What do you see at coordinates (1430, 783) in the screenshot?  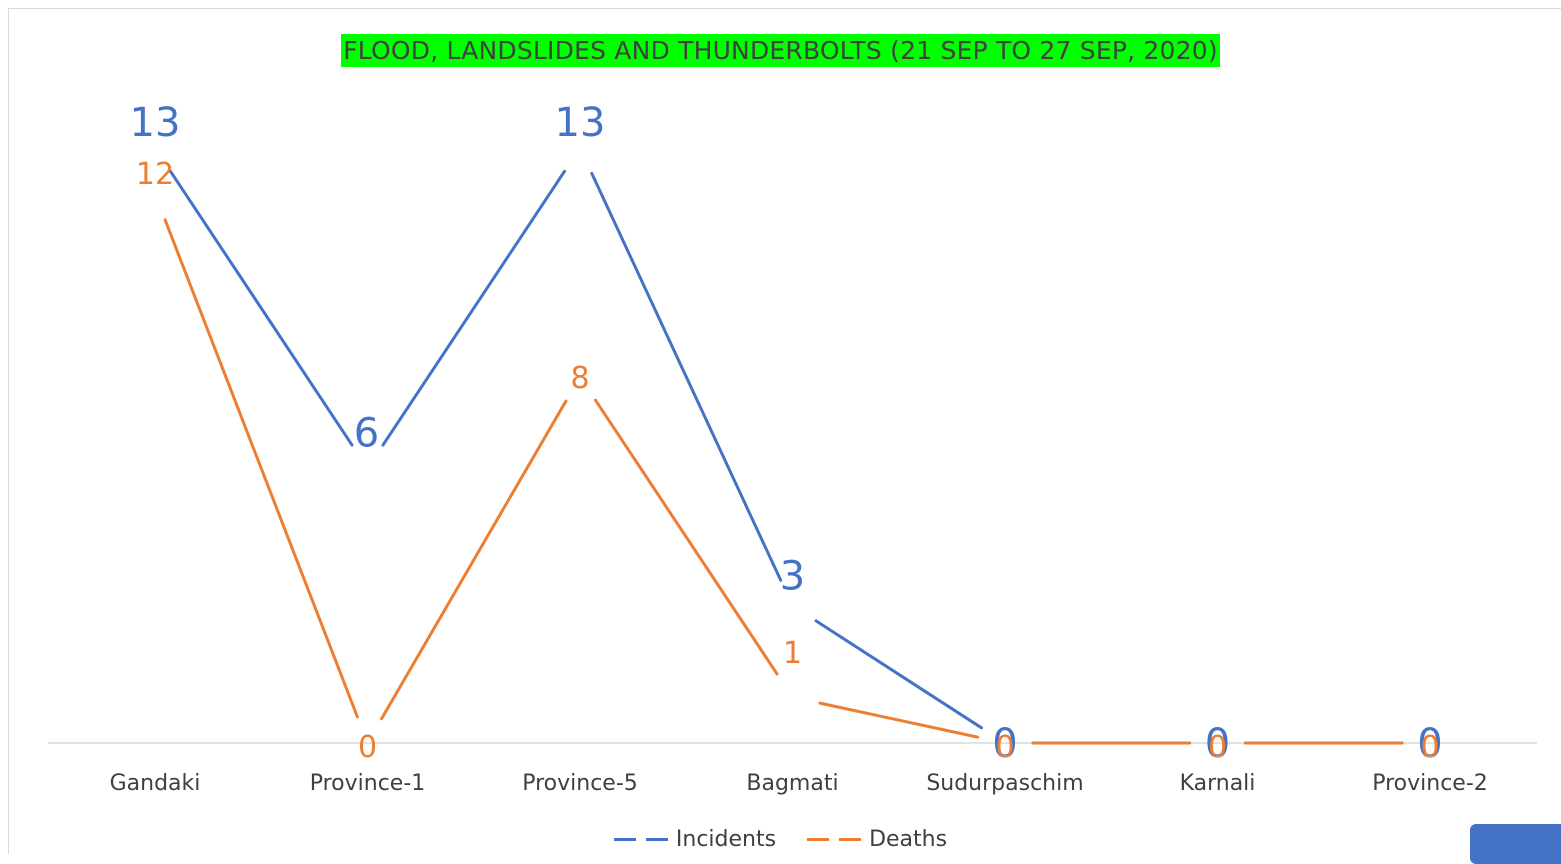 I see `x-tick-label: Province-2` at bounding box center [1430, 783].